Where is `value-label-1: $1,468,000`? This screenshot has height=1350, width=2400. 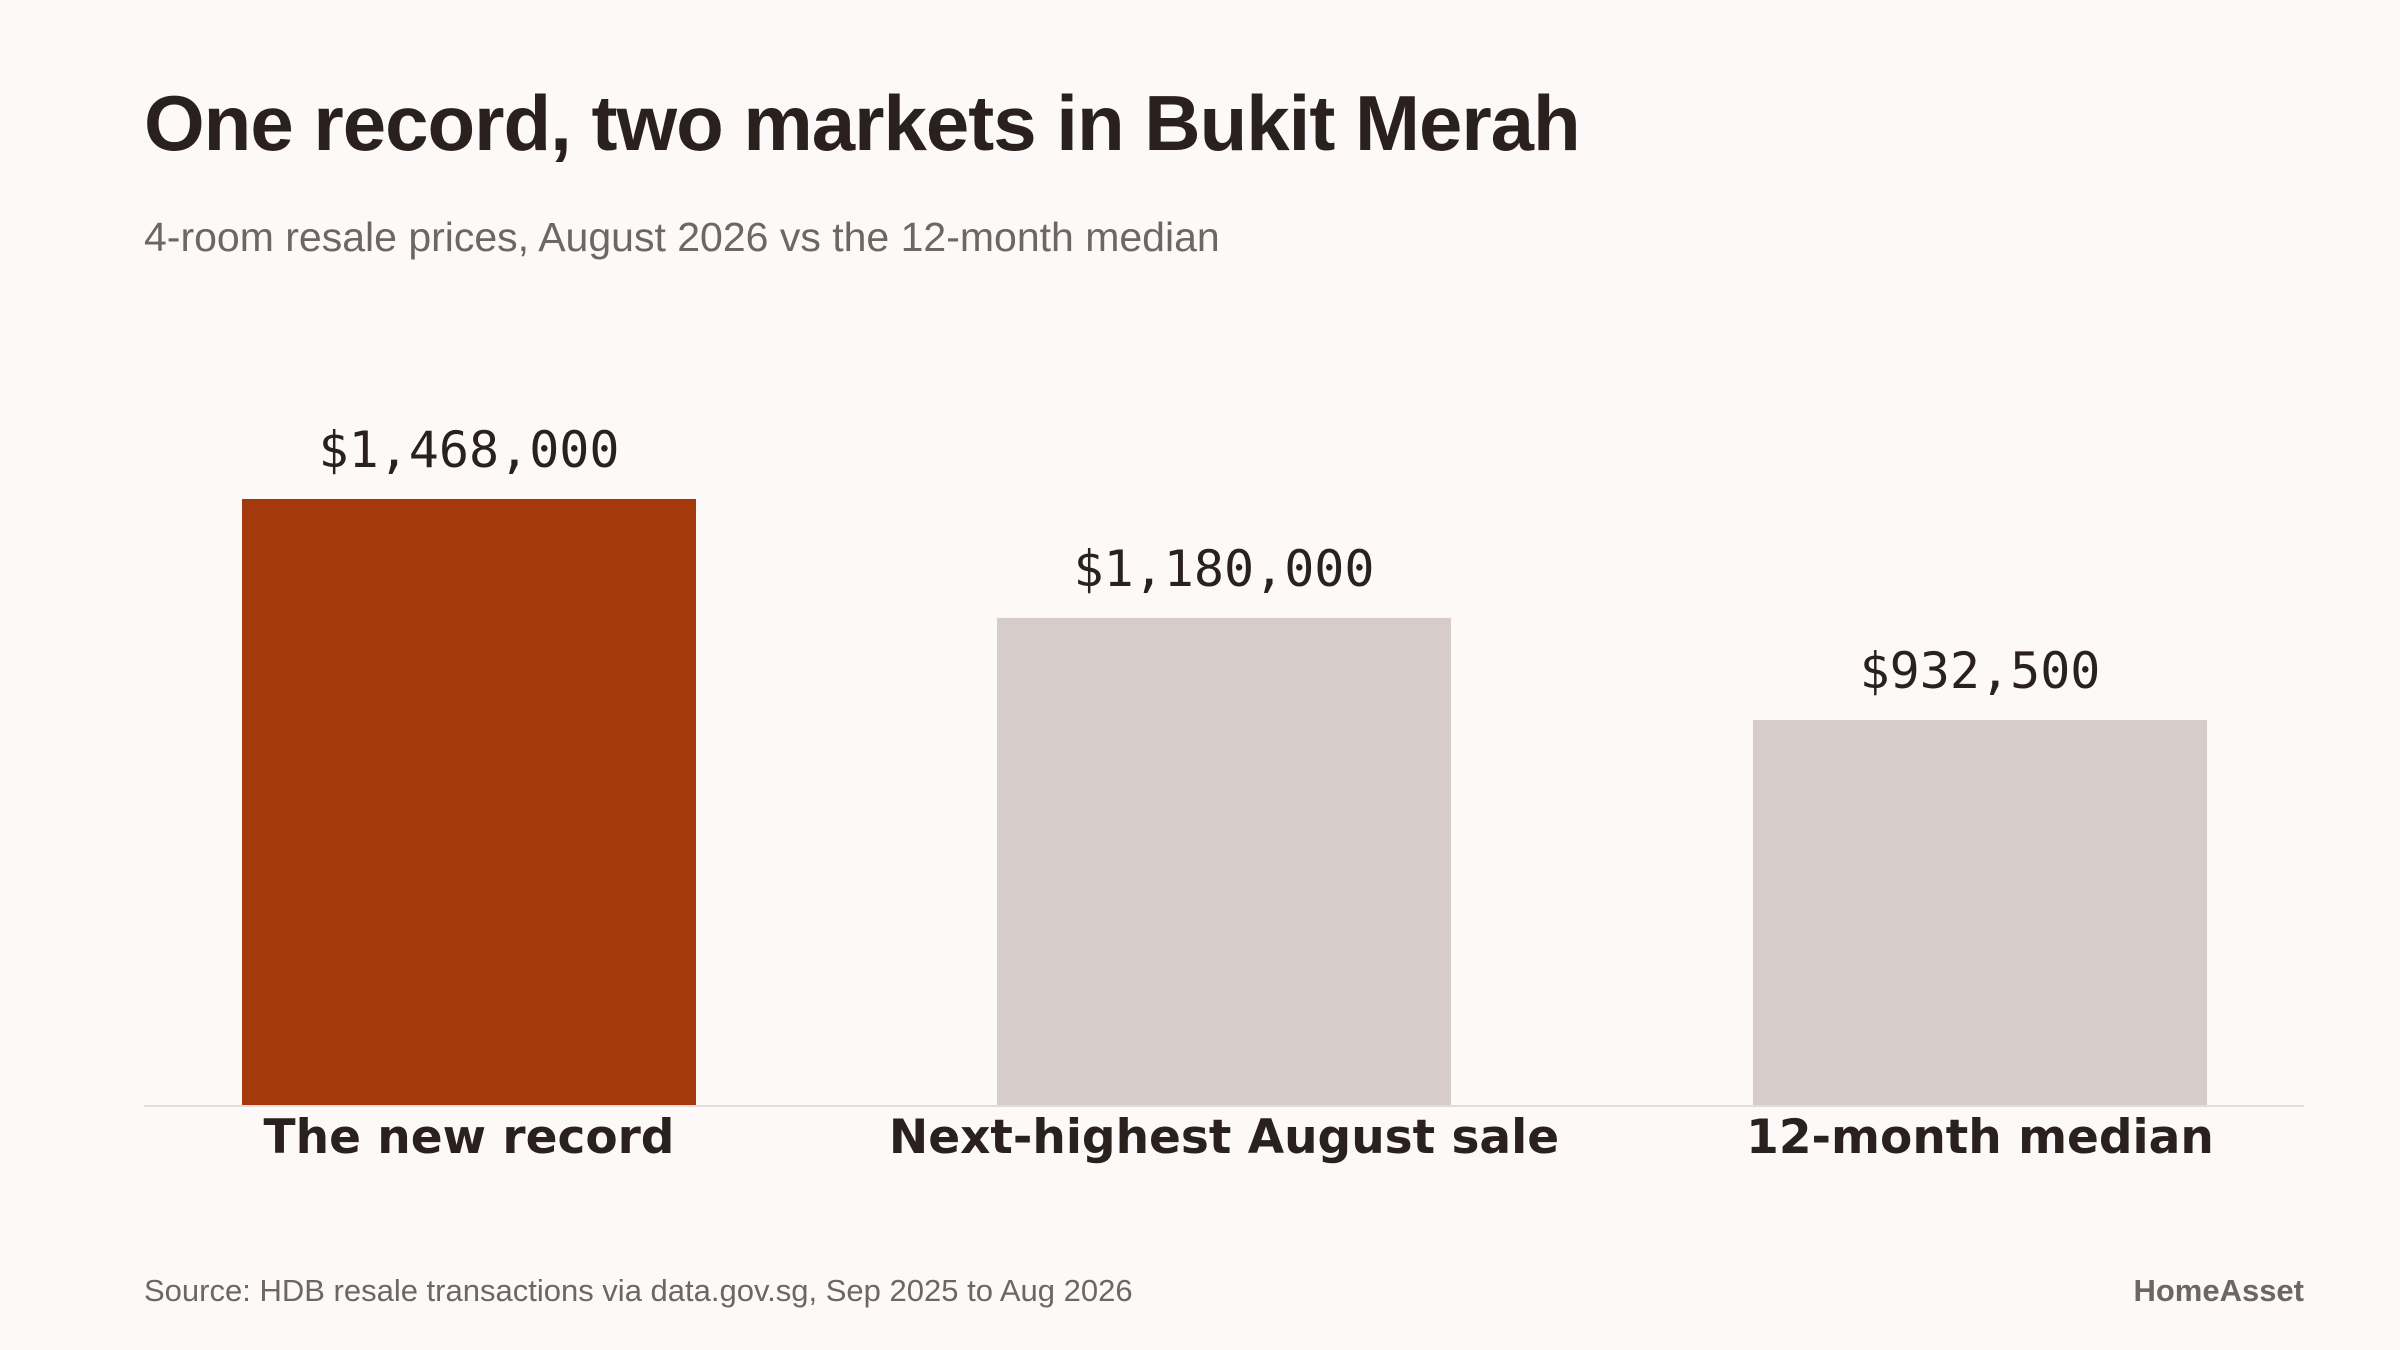 value-label-1: $1,468,000 is located at coordinates (468, 450).